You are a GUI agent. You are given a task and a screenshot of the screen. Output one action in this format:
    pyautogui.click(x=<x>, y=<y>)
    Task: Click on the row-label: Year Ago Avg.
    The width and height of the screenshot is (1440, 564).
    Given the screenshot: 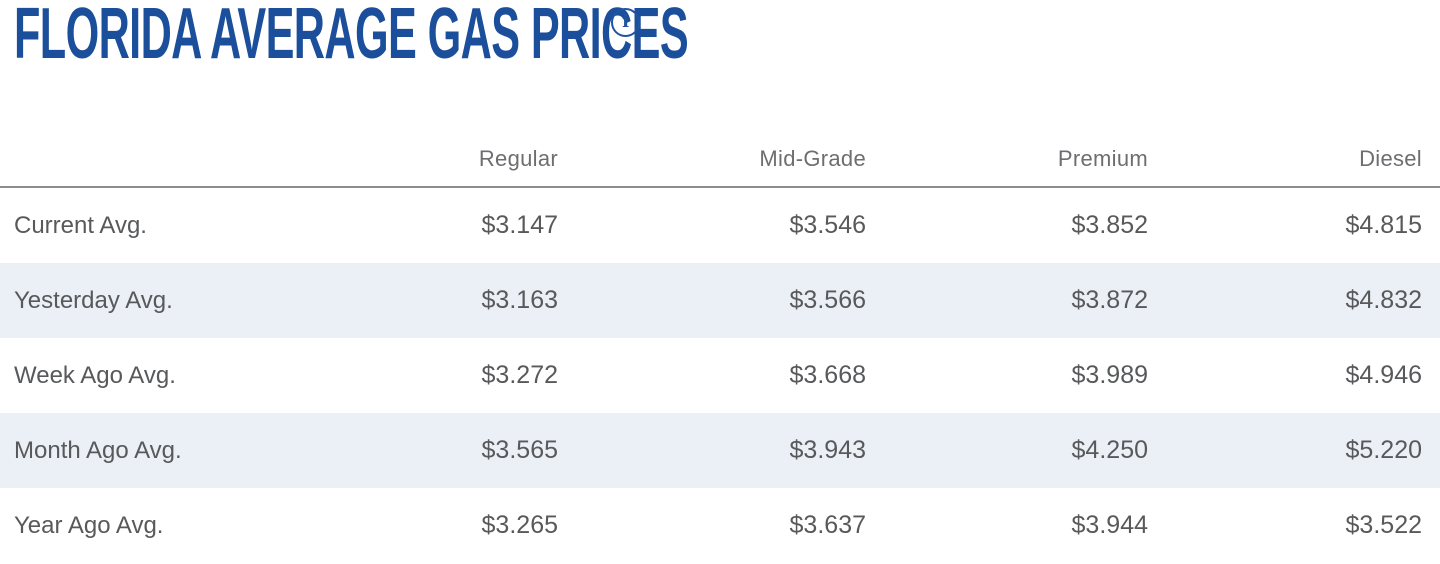 What is the action you would take?
    pyautogui.click(x=89, y=525)
    